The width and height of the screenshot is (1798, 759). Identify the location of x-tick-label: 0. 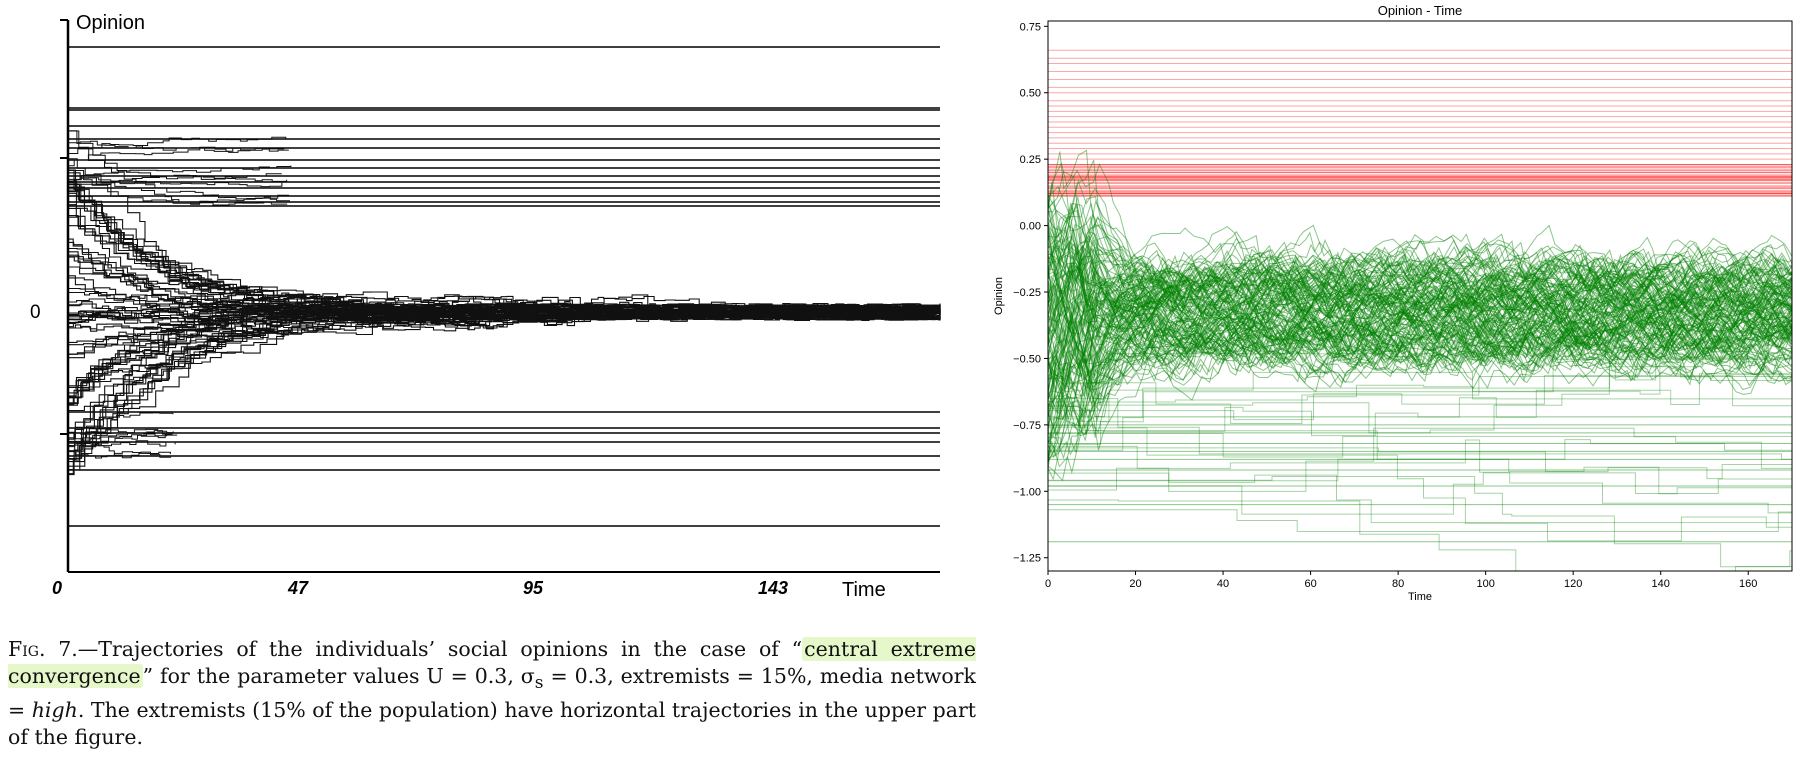
(1048, 584).